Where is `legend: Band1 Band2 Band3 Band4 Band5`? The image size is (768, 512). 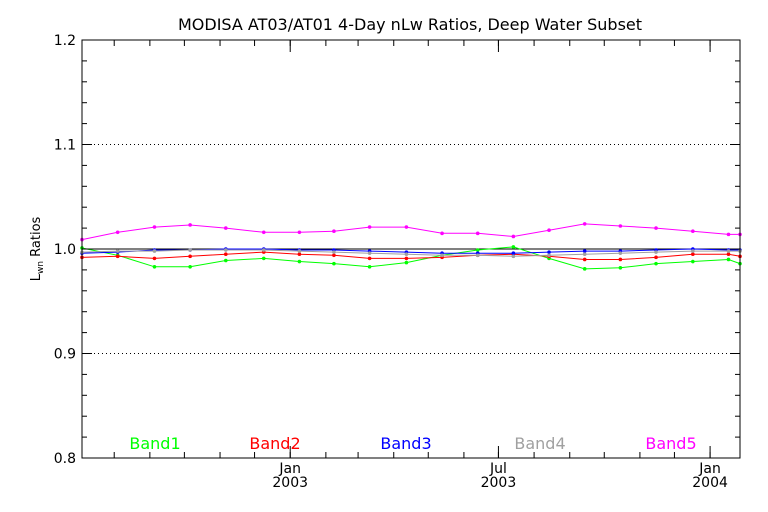 legend: Band1 Band2 Band3 Band4 Band5 is located at coordinates (412, 443).